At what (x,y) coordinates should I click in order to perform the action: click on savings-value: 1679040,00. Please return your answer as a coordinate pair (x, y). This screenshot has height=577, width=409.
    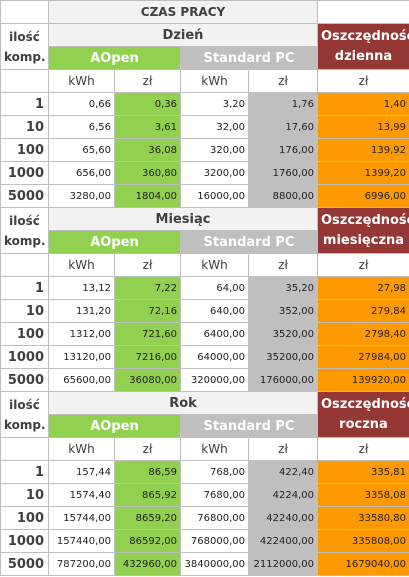
    Looking at the image, I should click on (363, 564).